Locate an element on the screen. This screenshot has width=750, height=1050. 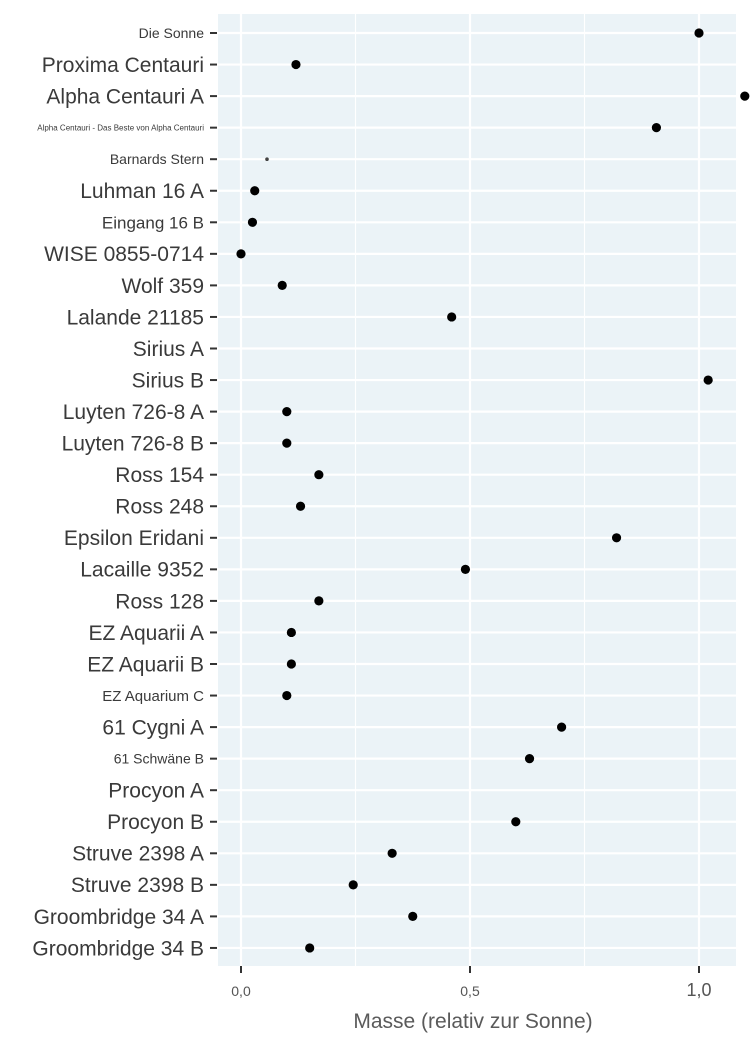
x-axis-title: Masse (relativ zur Sonne) is located at coordinates (472, 1021).